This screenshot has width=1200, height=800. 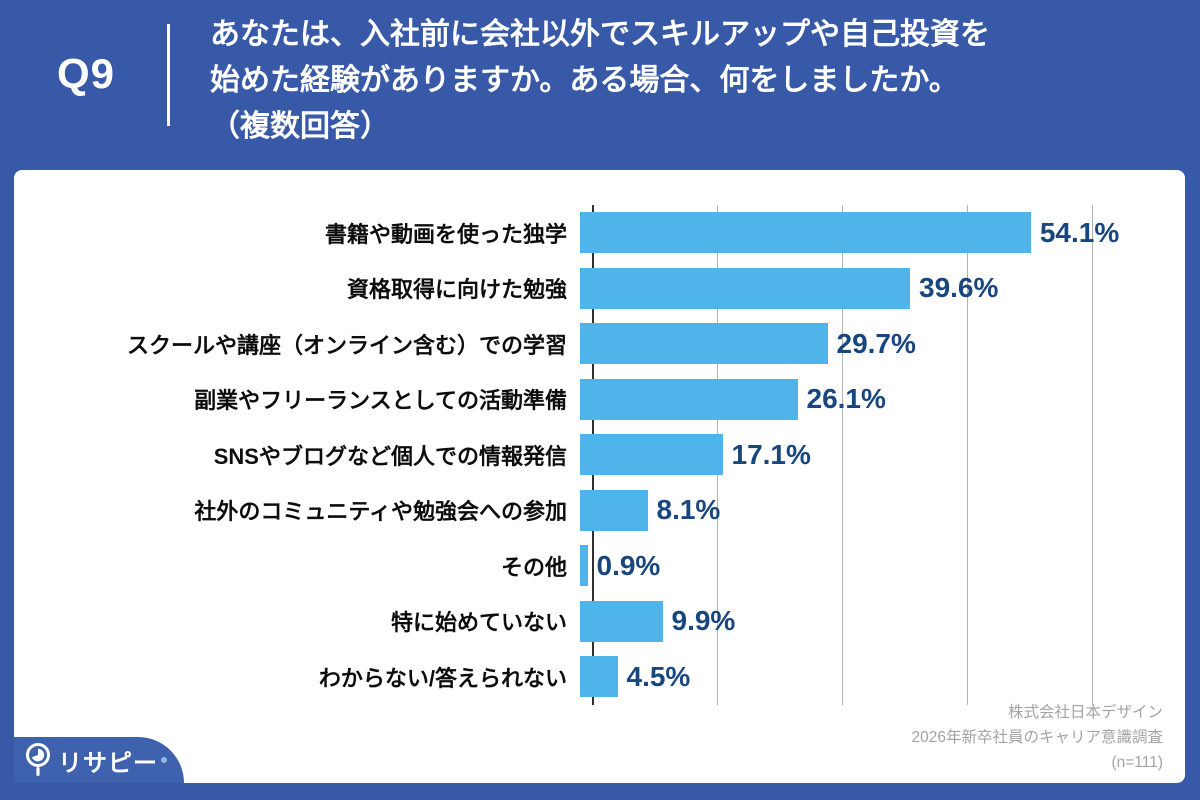 I want to click on risapy-logo: リサピー, so click(x=99, y=760).